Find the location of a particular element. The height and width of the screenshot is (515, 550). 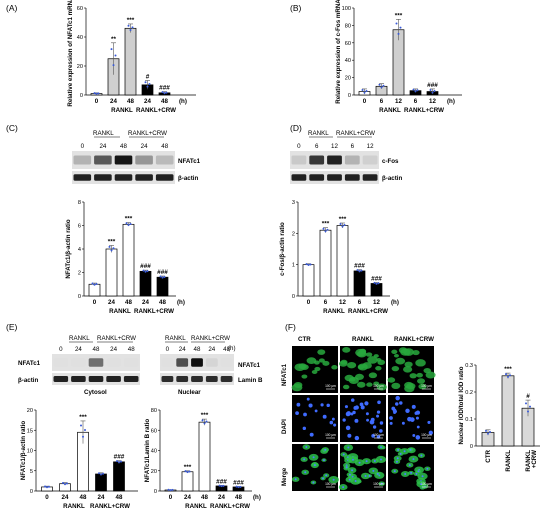

y-tick-label: 3 is located at coordinates (293, 203).